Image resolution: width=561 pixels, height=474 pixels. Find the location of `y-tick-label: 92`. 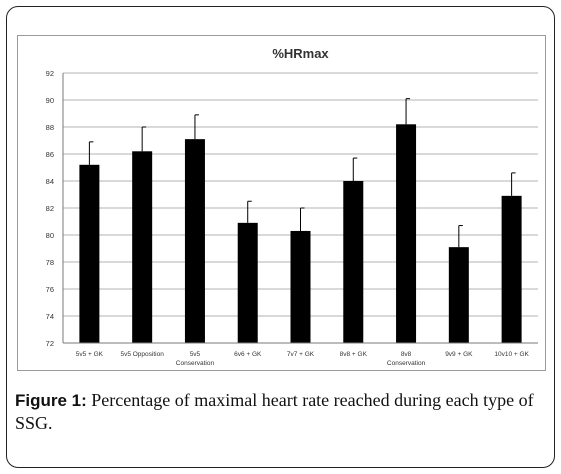

y-tick-label: 92 is located at coordinates (50, 73).